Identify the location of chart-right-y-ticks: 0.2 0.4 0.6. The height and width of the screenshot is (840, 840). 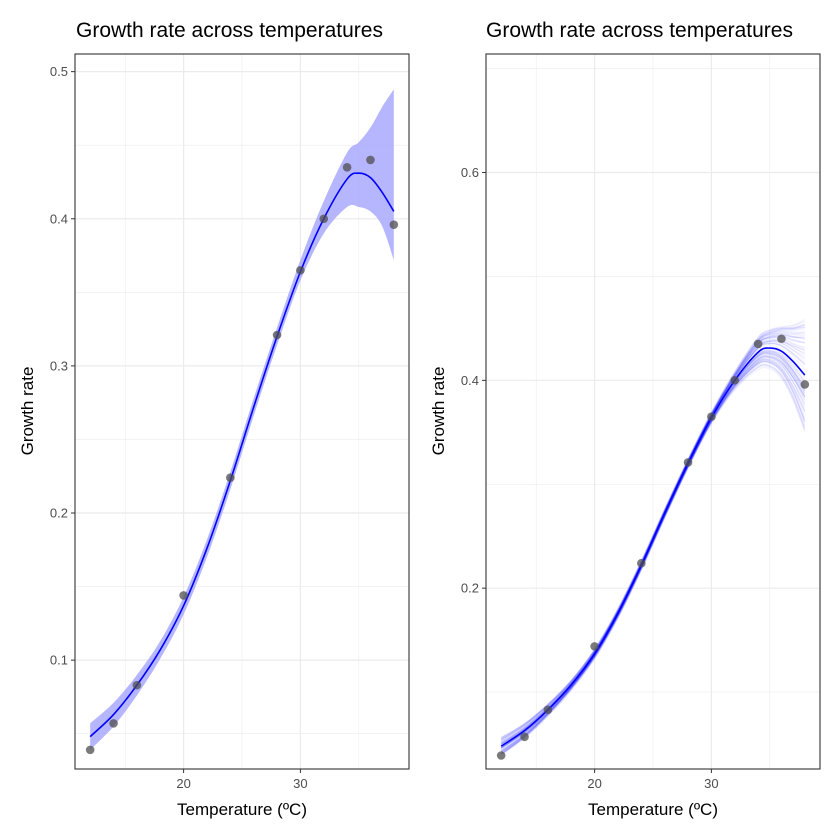
(473, 380).